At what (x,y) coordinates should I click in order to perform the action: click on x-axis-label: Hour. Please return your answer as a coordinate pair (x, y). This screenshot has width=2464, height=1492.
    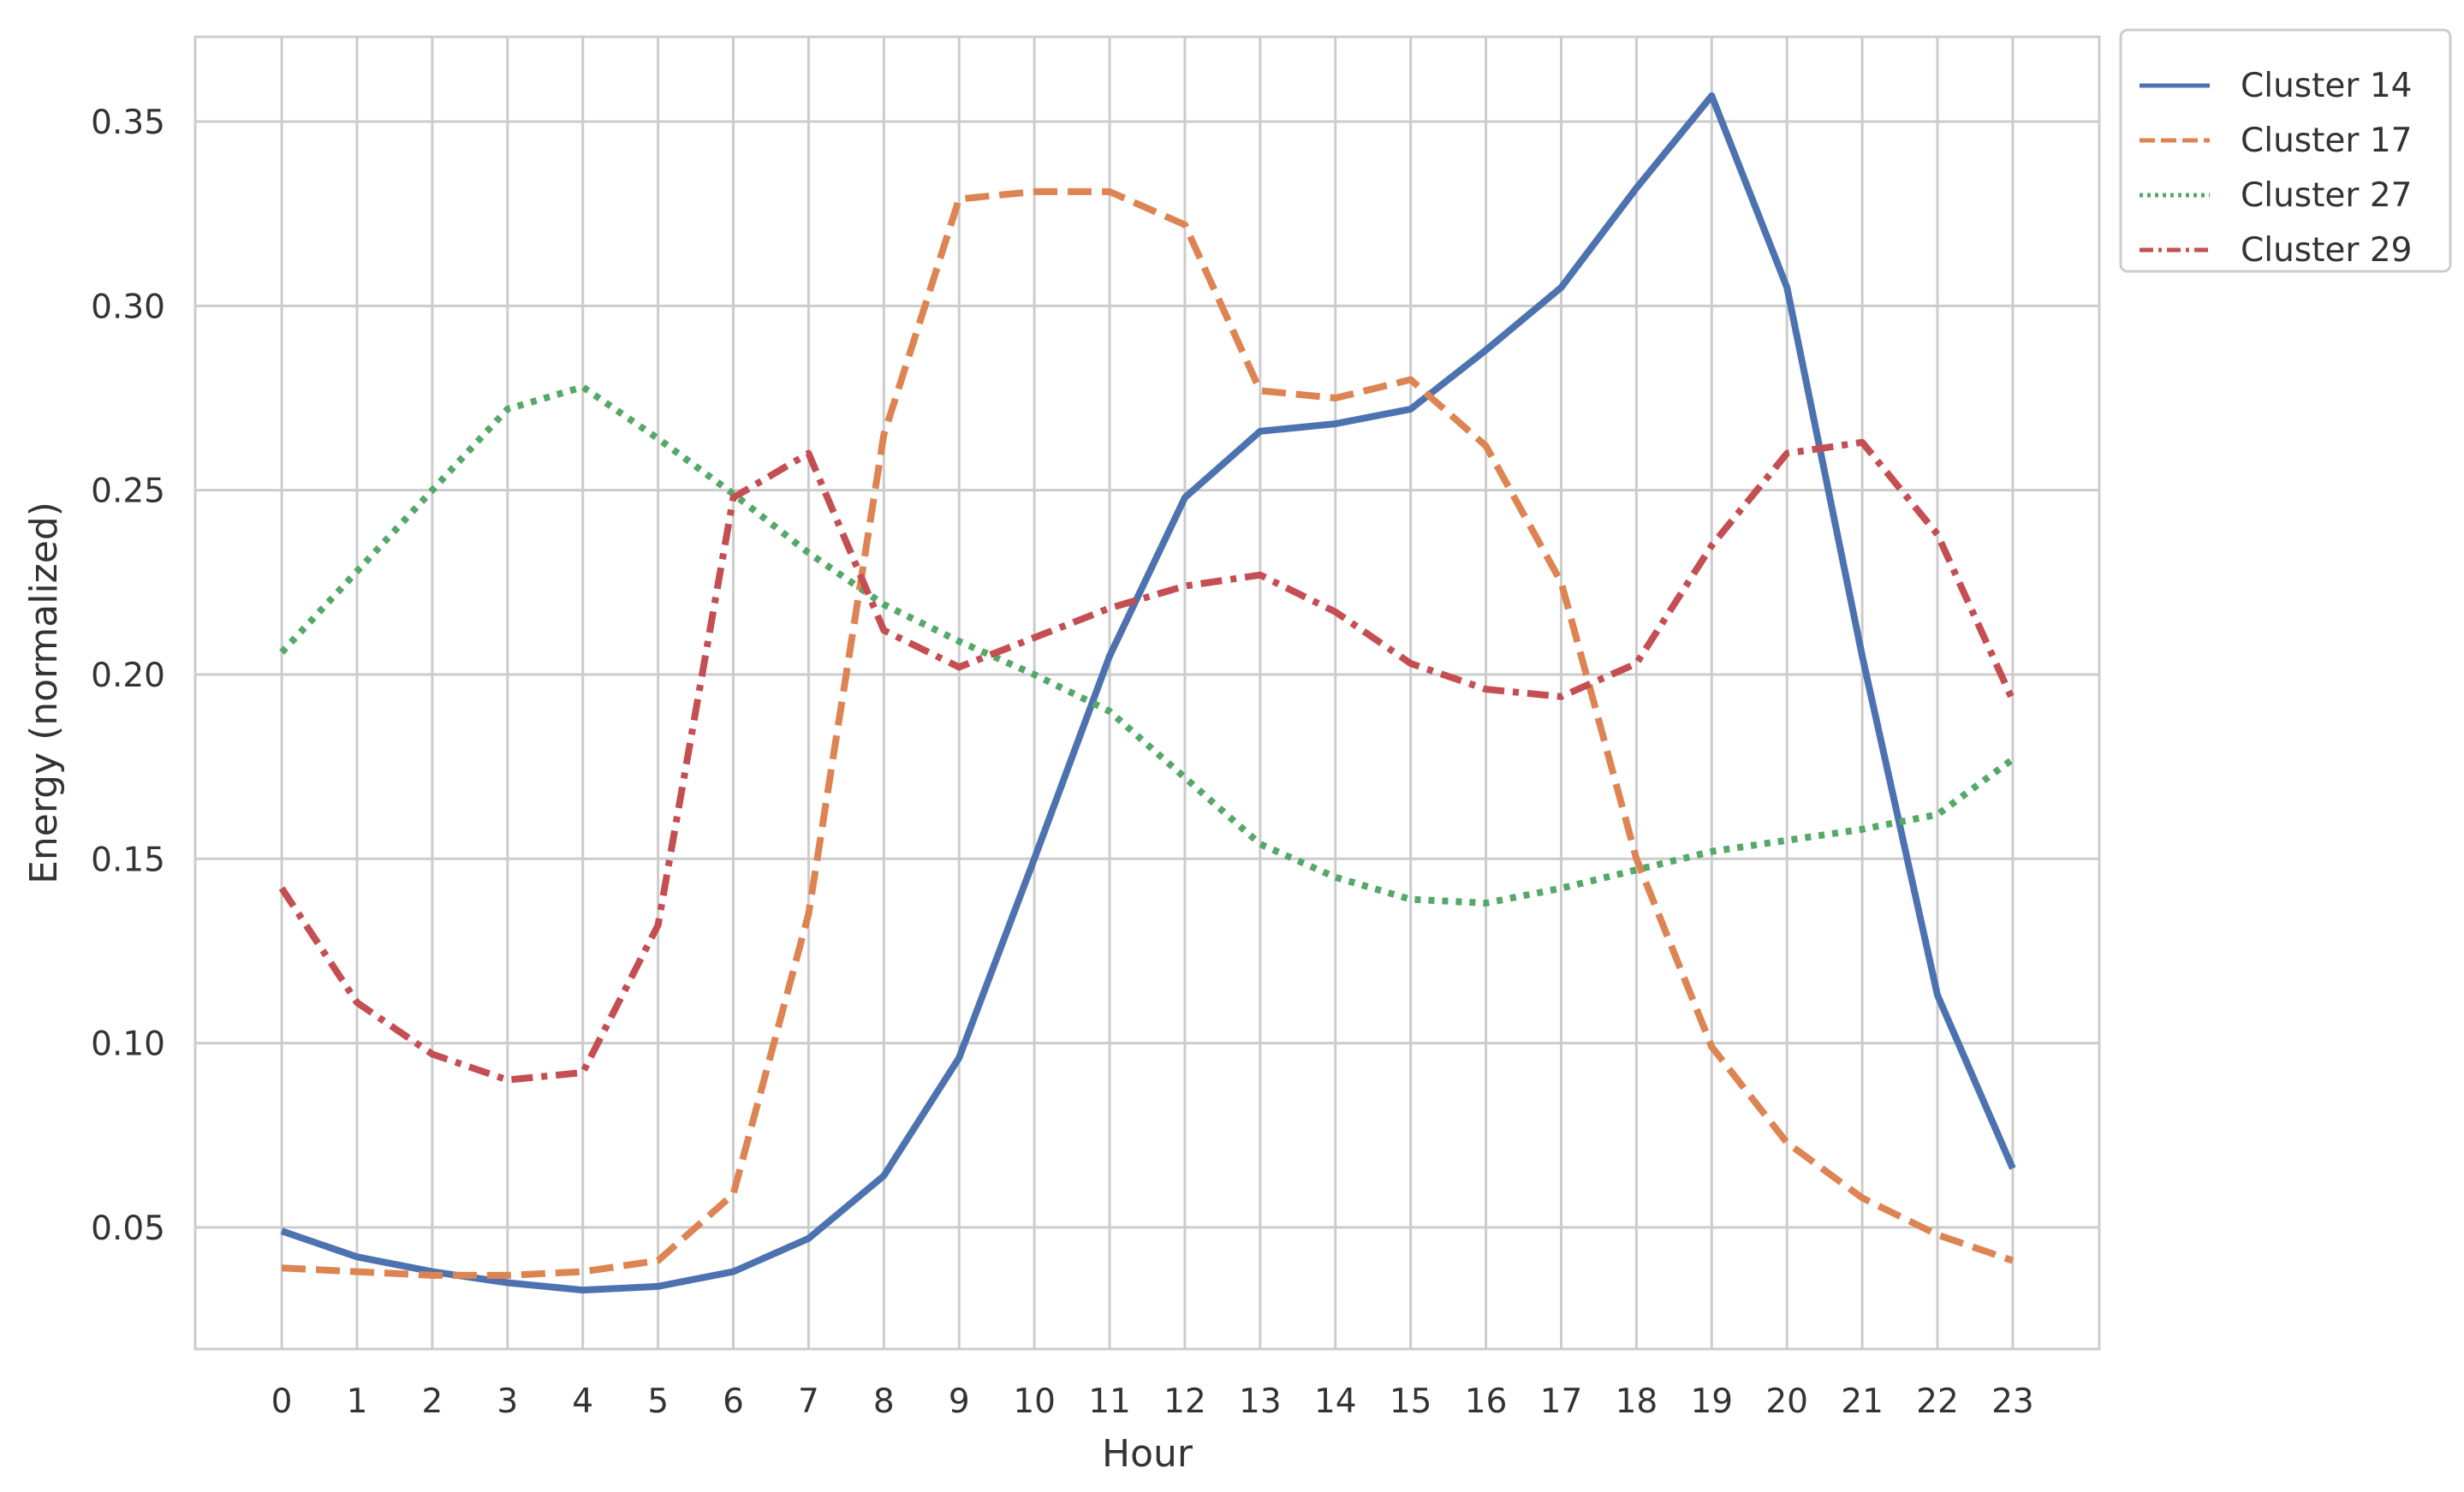
    Looking at the image, I should click on (1148, 1454).